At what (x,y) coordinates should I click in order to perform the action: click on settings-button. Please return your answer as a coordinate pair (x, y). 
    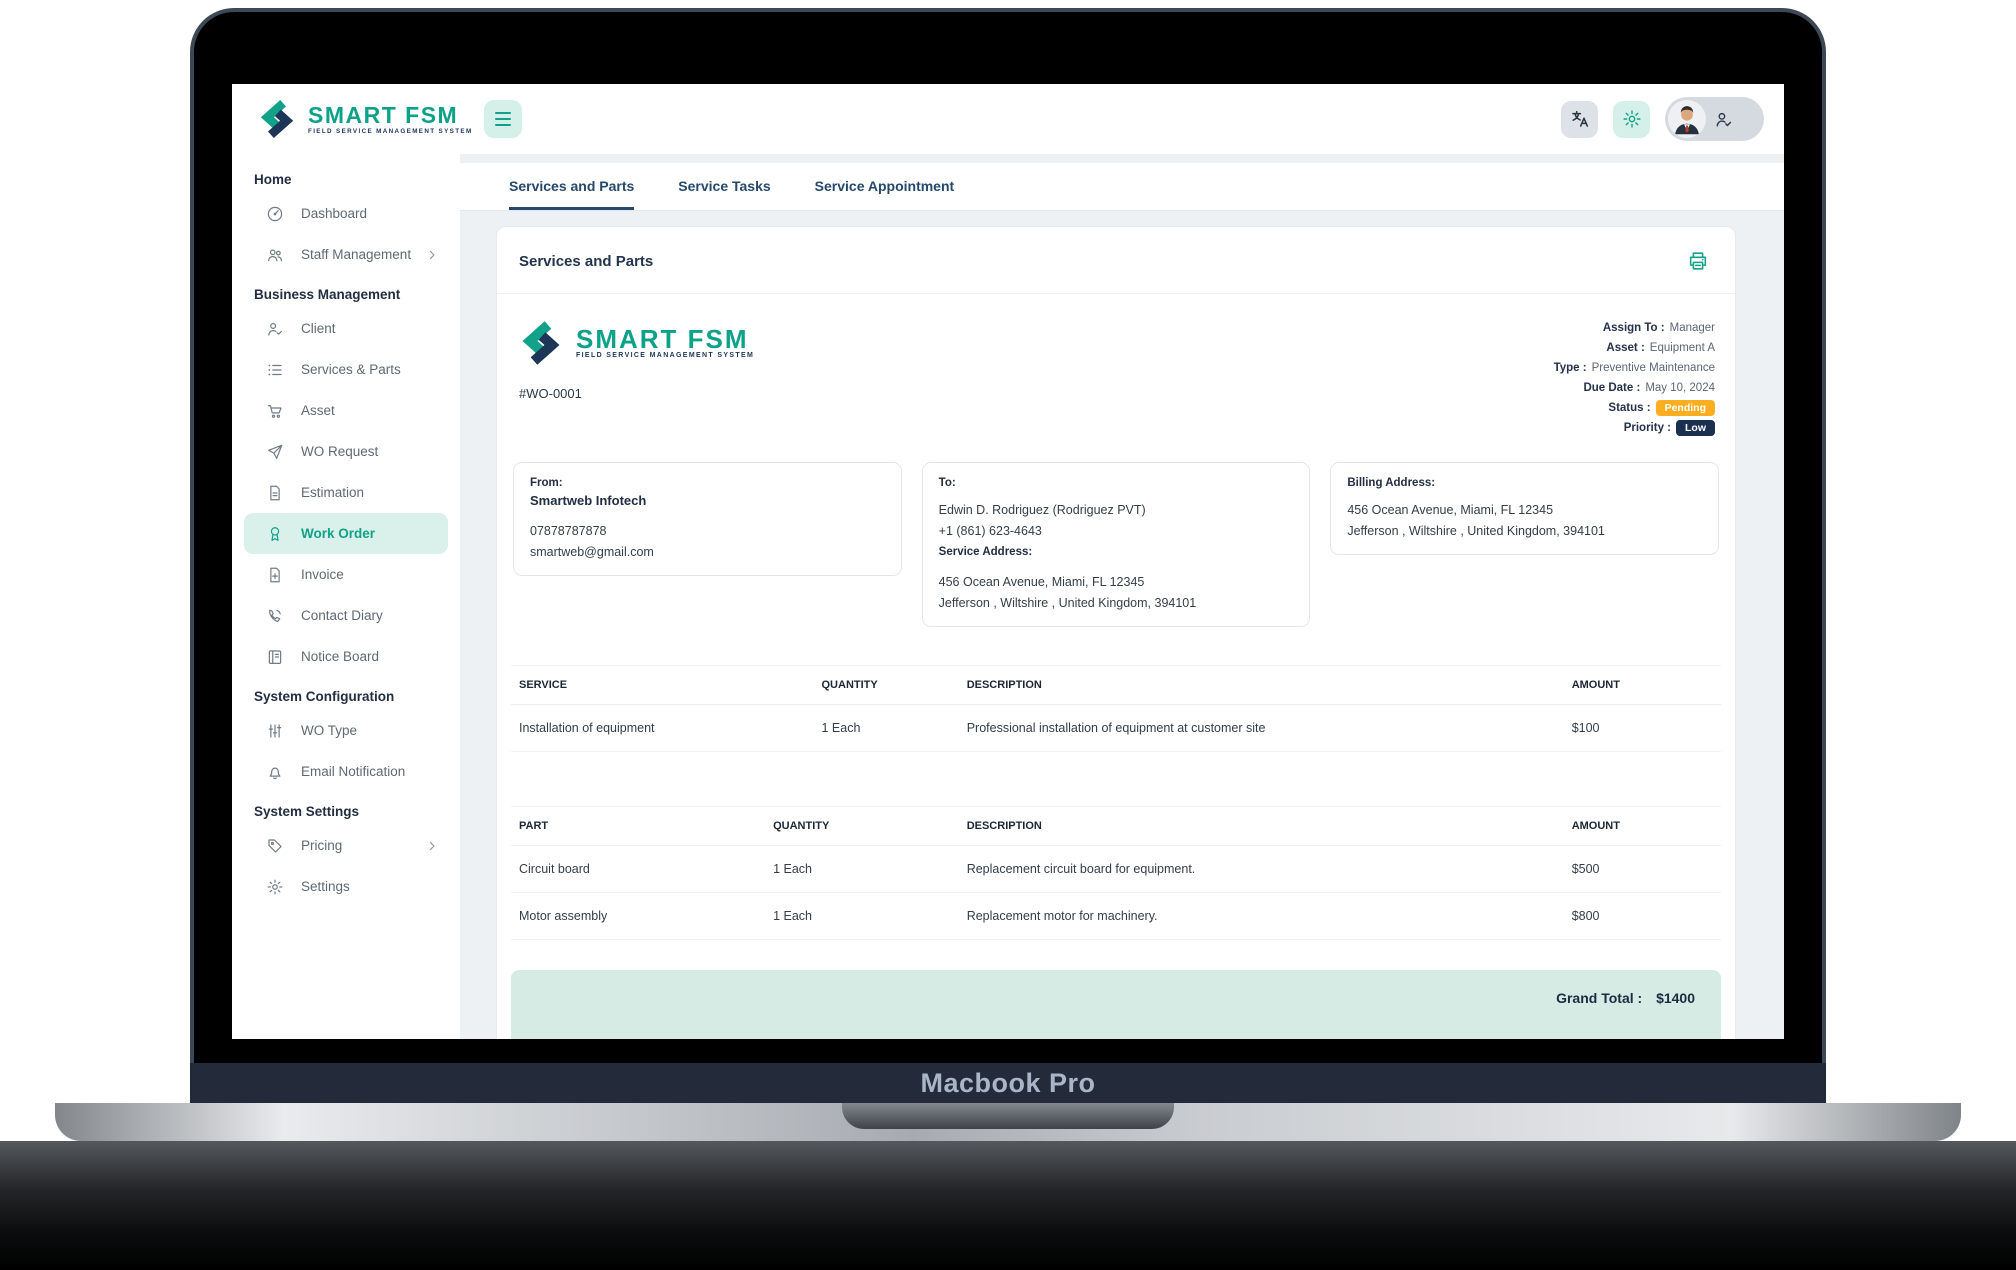
    Looking at the image, I should click on (1631, 119).